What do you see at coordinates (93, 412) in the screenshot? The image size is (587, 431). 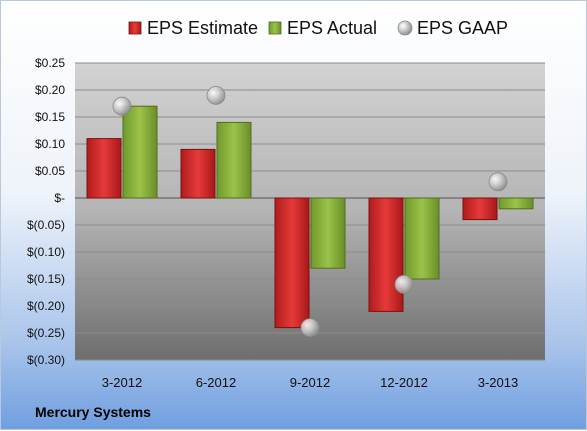 I see `source-label: Mercury Systems` at bounding box center [93, 412].